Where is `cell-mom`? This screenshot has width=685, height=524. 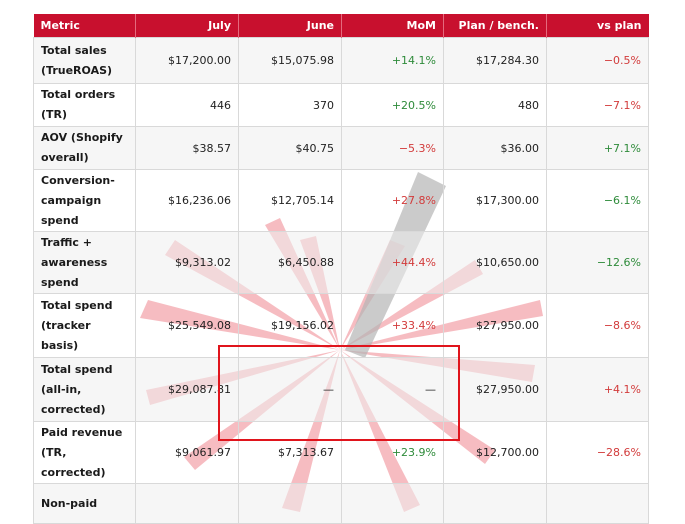
cell-mom is located at coordinates (392, 503).